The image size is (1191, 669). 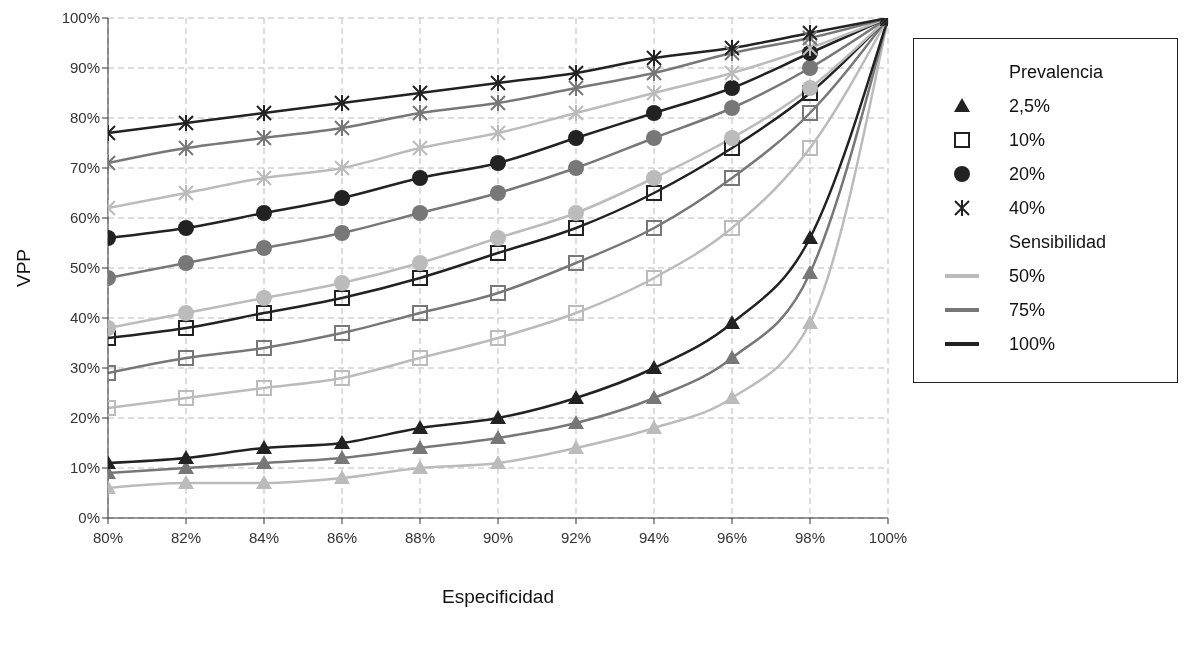 I want to click on y-tick-label: 40%, so click(x=84, y=318).